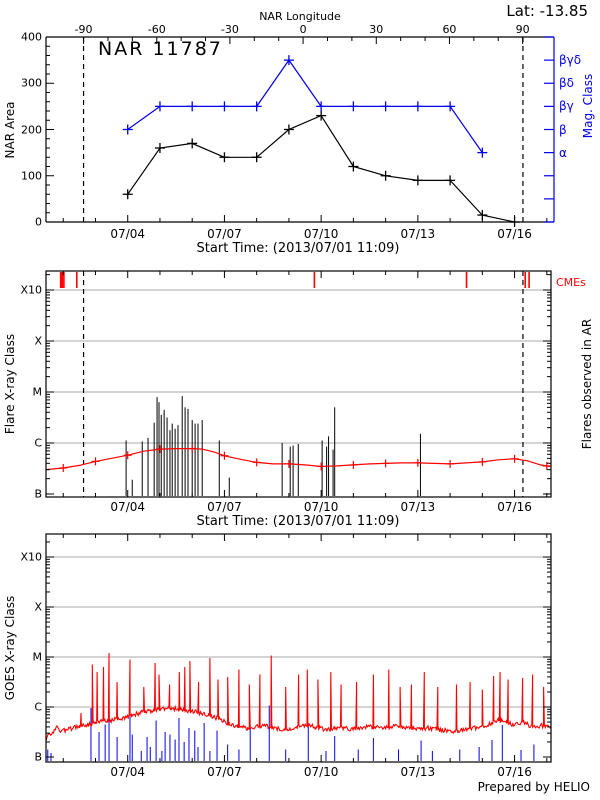 This screenshot has height=800, width=600. Describe the element at coordinates (303, 29) in the screenshot. I see `longitude-tick-label: 0` at that location.